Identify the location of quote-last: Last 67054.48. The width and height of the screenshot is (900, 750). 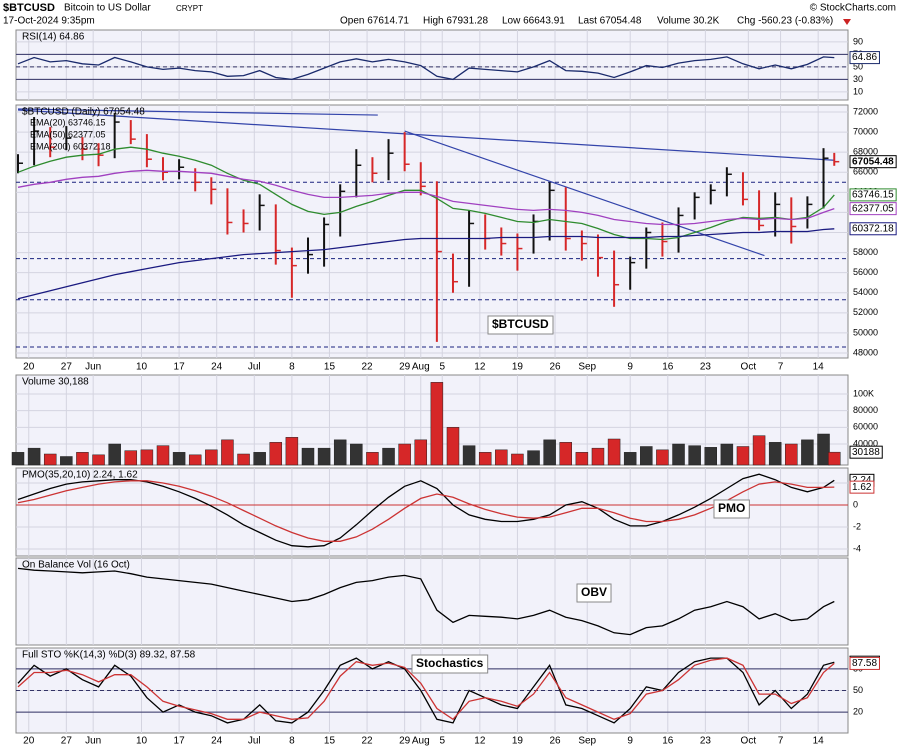
(610, 21).